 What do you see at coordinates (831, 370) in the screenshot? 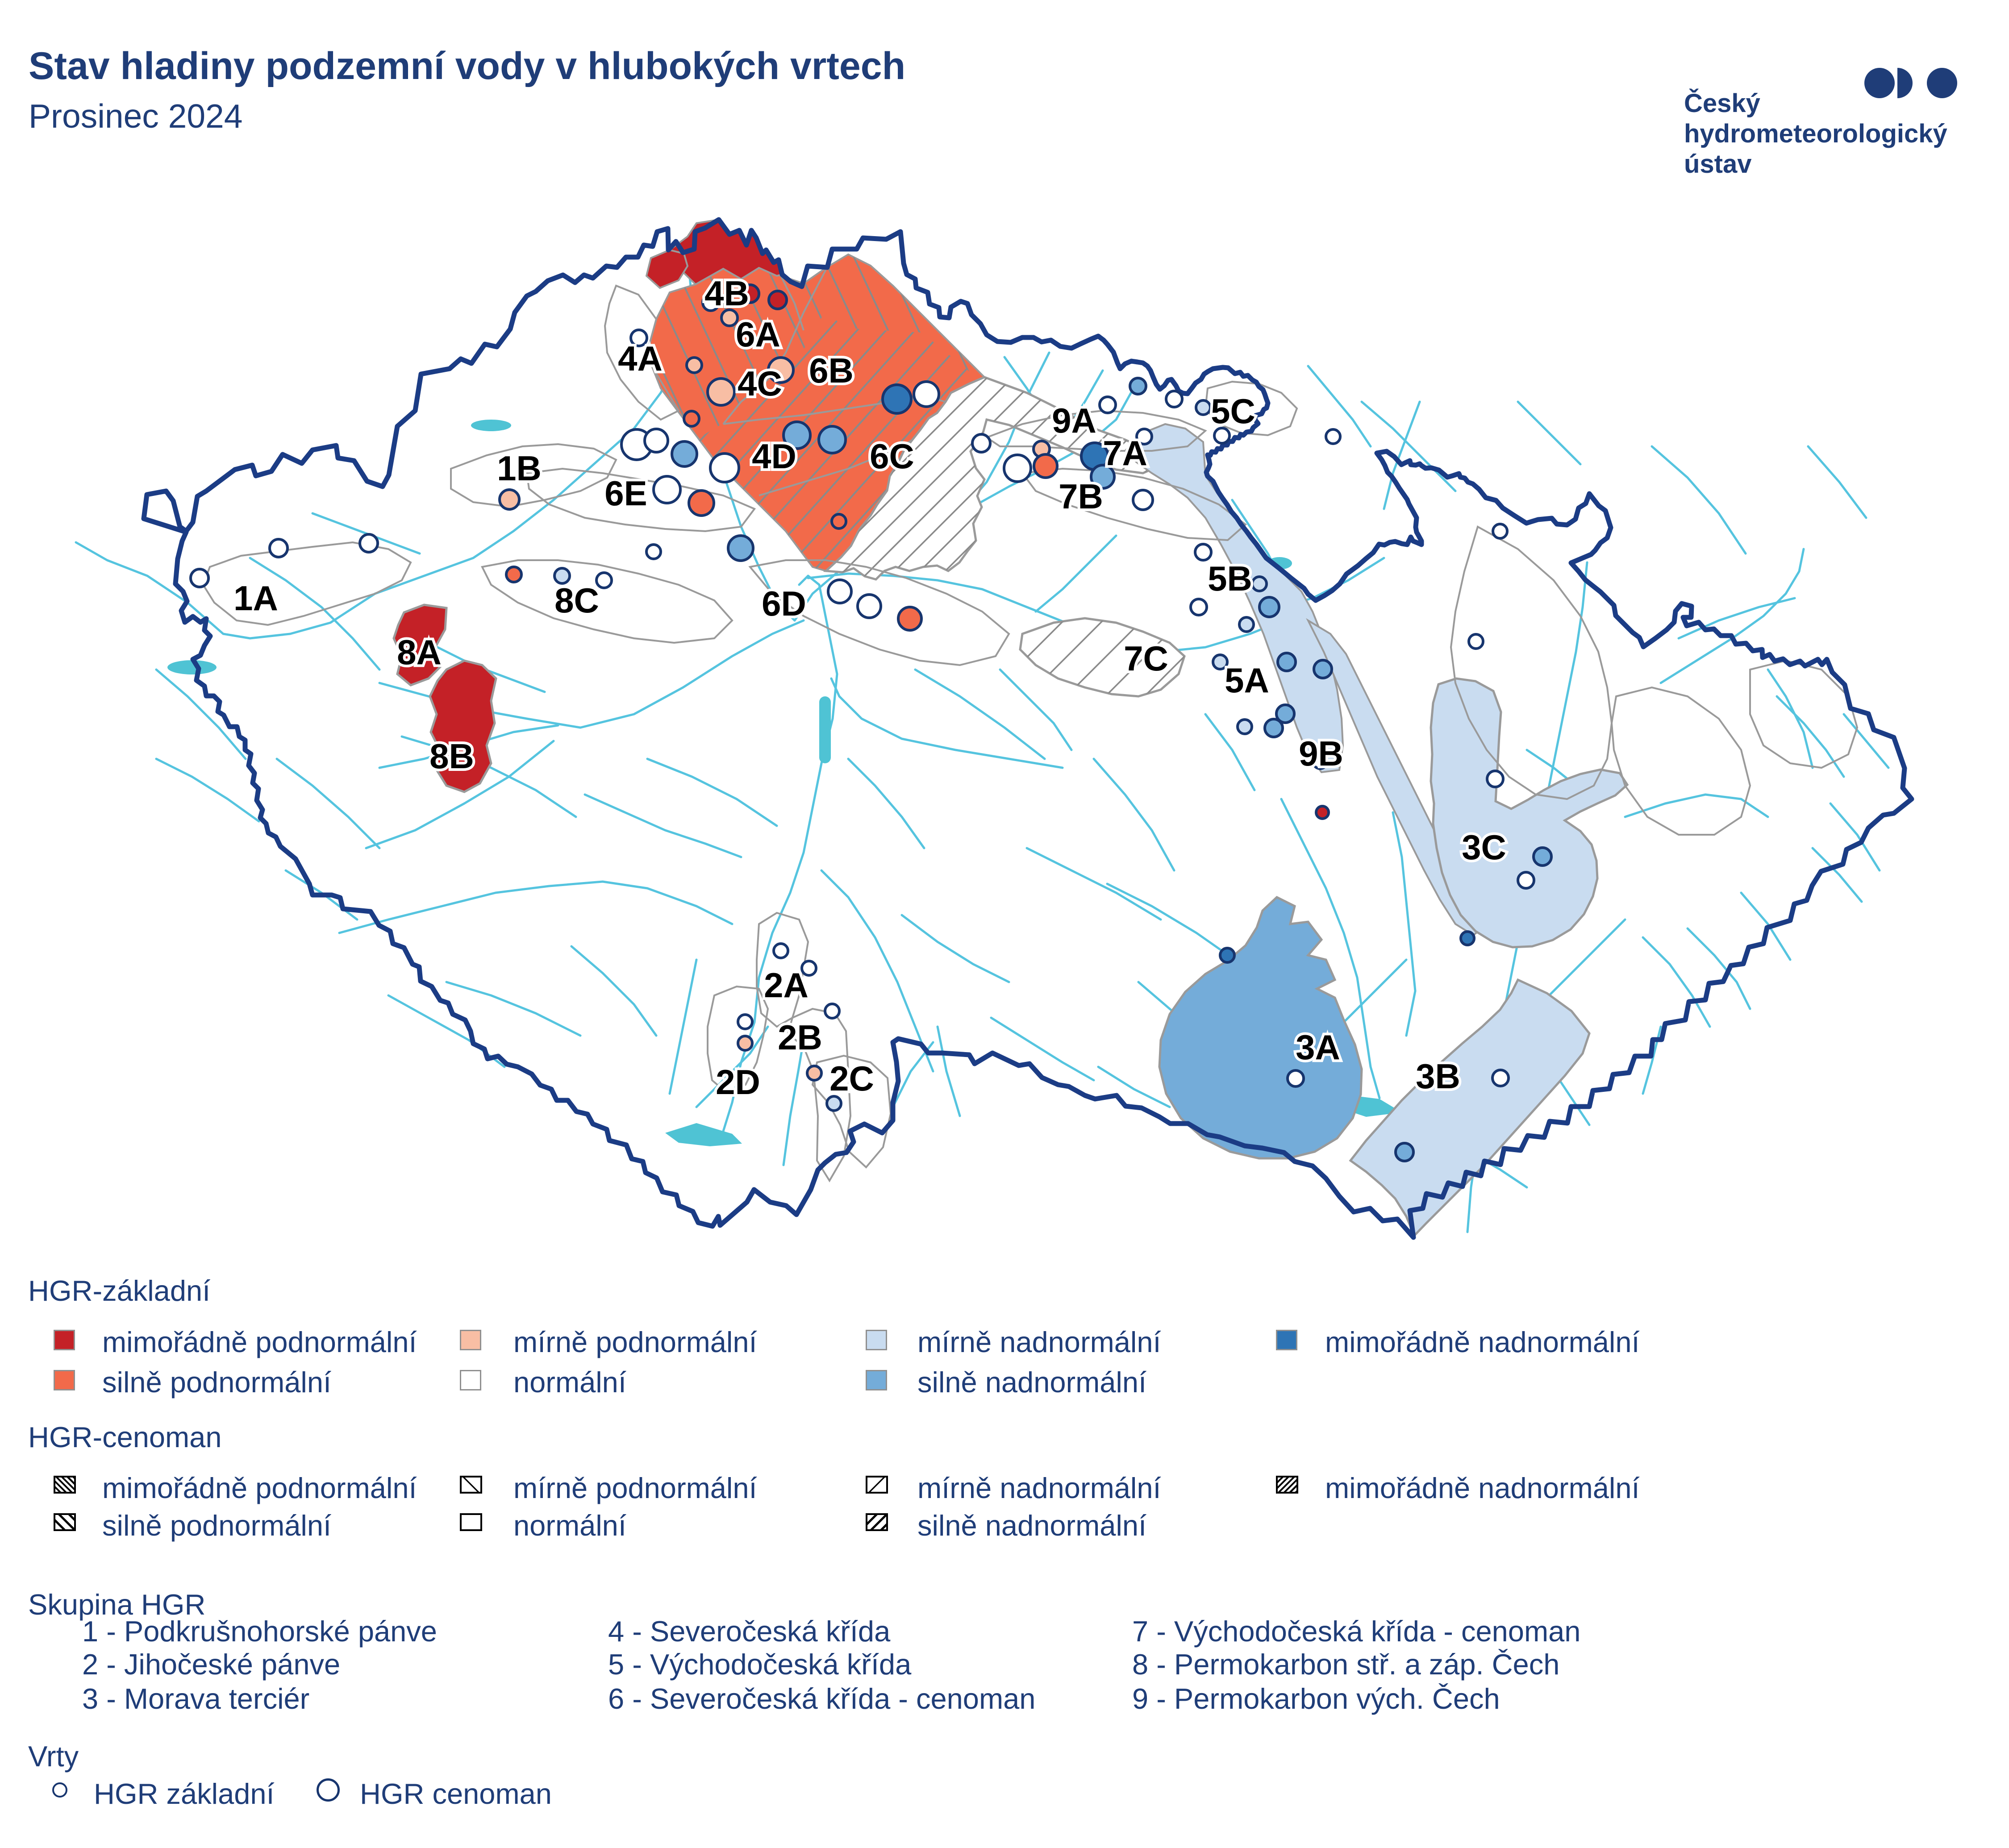
I see `svg-text: 6B` at bounding box center [831, 370].